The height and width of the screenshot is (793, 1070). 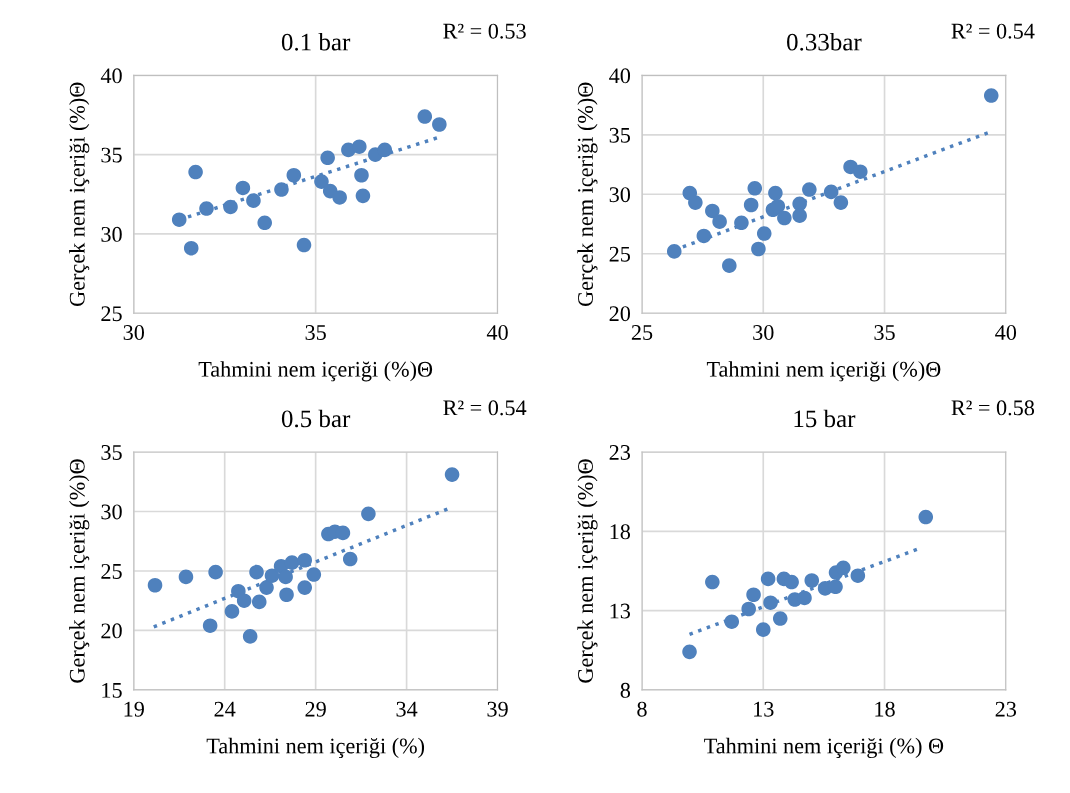 What do you see at coordinates (134, 709) in the screenshot?
I see `x-tick-label: 19` at bounding box center [134, 709].